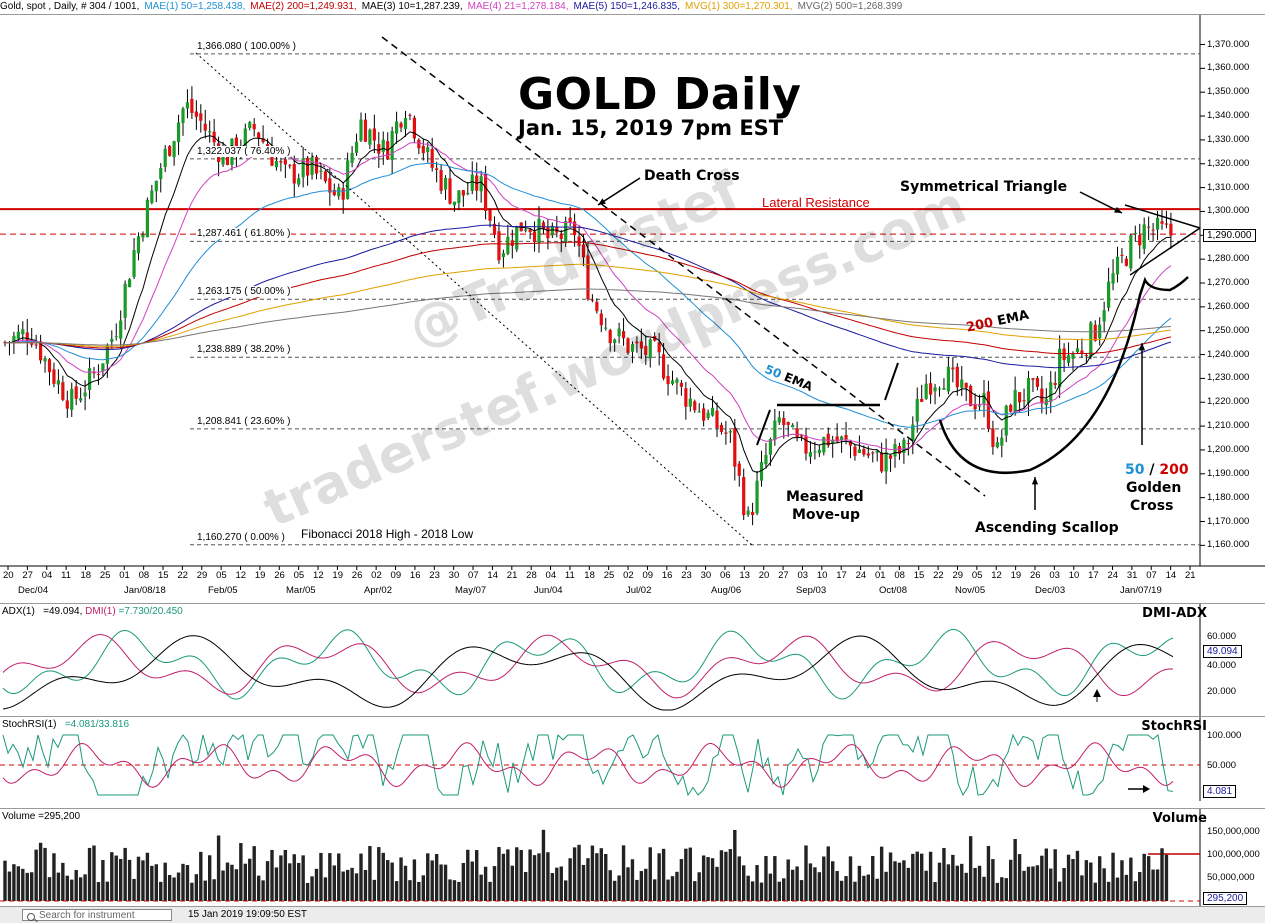 This screenshot has width=1265, height=923. I want to click on stochrsi-chart, so click(632, 759).